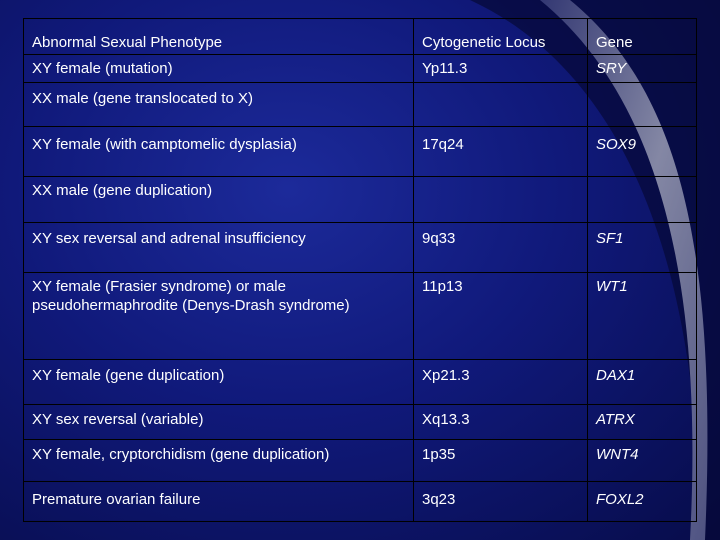  I want to click on table-row: XY female (mutation) Yp11.3 SRY, so click(360, 68).